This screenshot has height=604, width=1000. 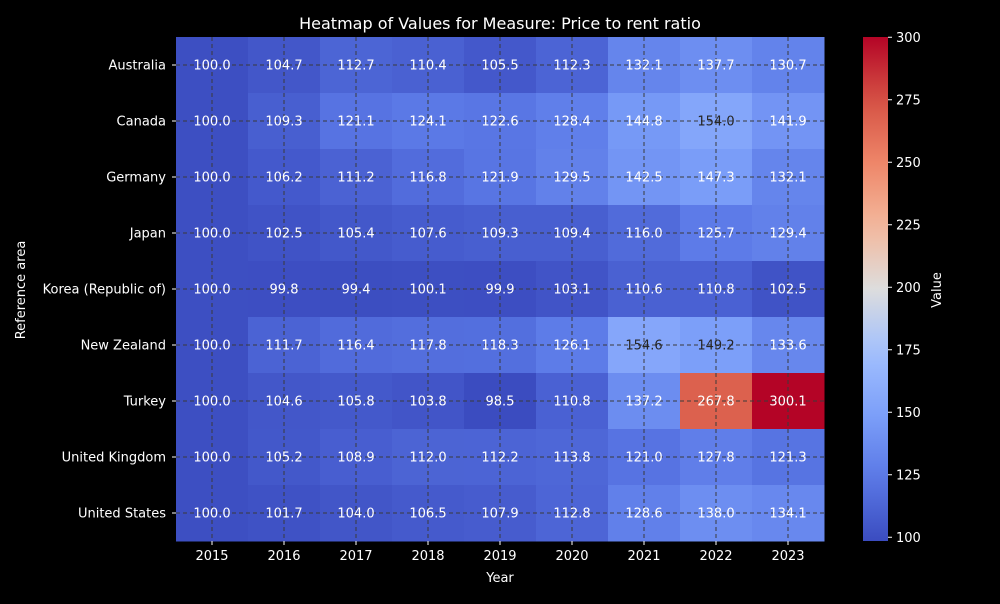 I want to click on cell-value-label: 104.6, so click(x=283, y=402).